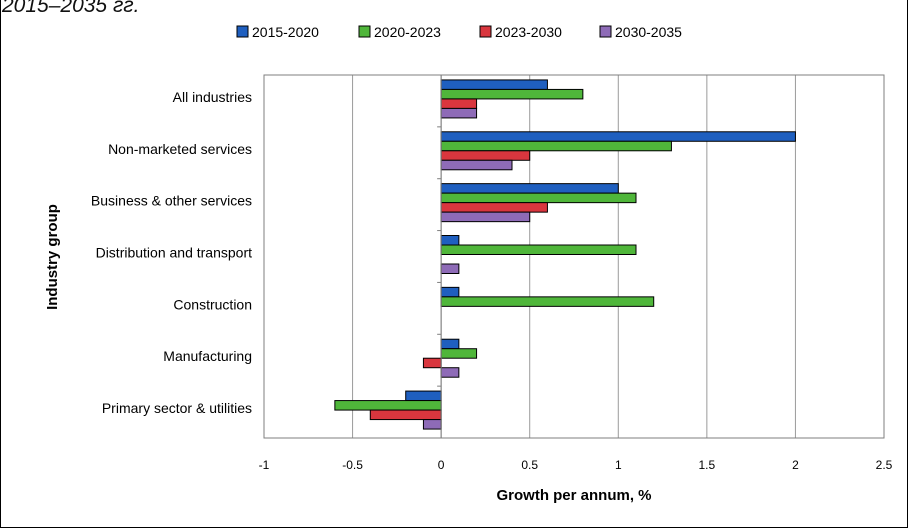  What do you see at coordinates (707, 465) in the screenshot?
I see `x-tick-label: 1.5` at bounding box center [707, 465].